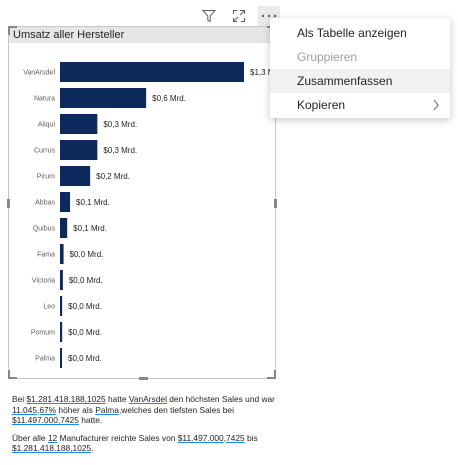 This screenshot has width=458, height=465. What do you see at coordinates (271, 374) in the screenshot?
I see `resize-corner-br` at bounding box center [271, 374].